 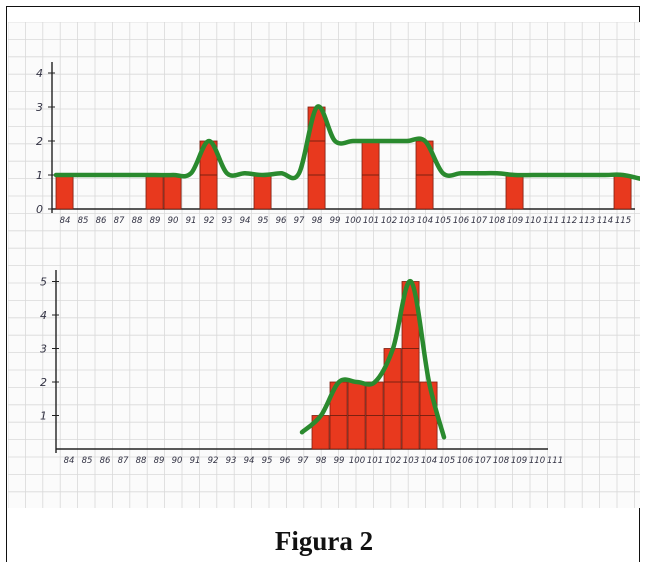 What do you see at coordinates (324, 541) in the screenshot?
I see `figure-caption: Figura 2` at bounding box center [324, 541].